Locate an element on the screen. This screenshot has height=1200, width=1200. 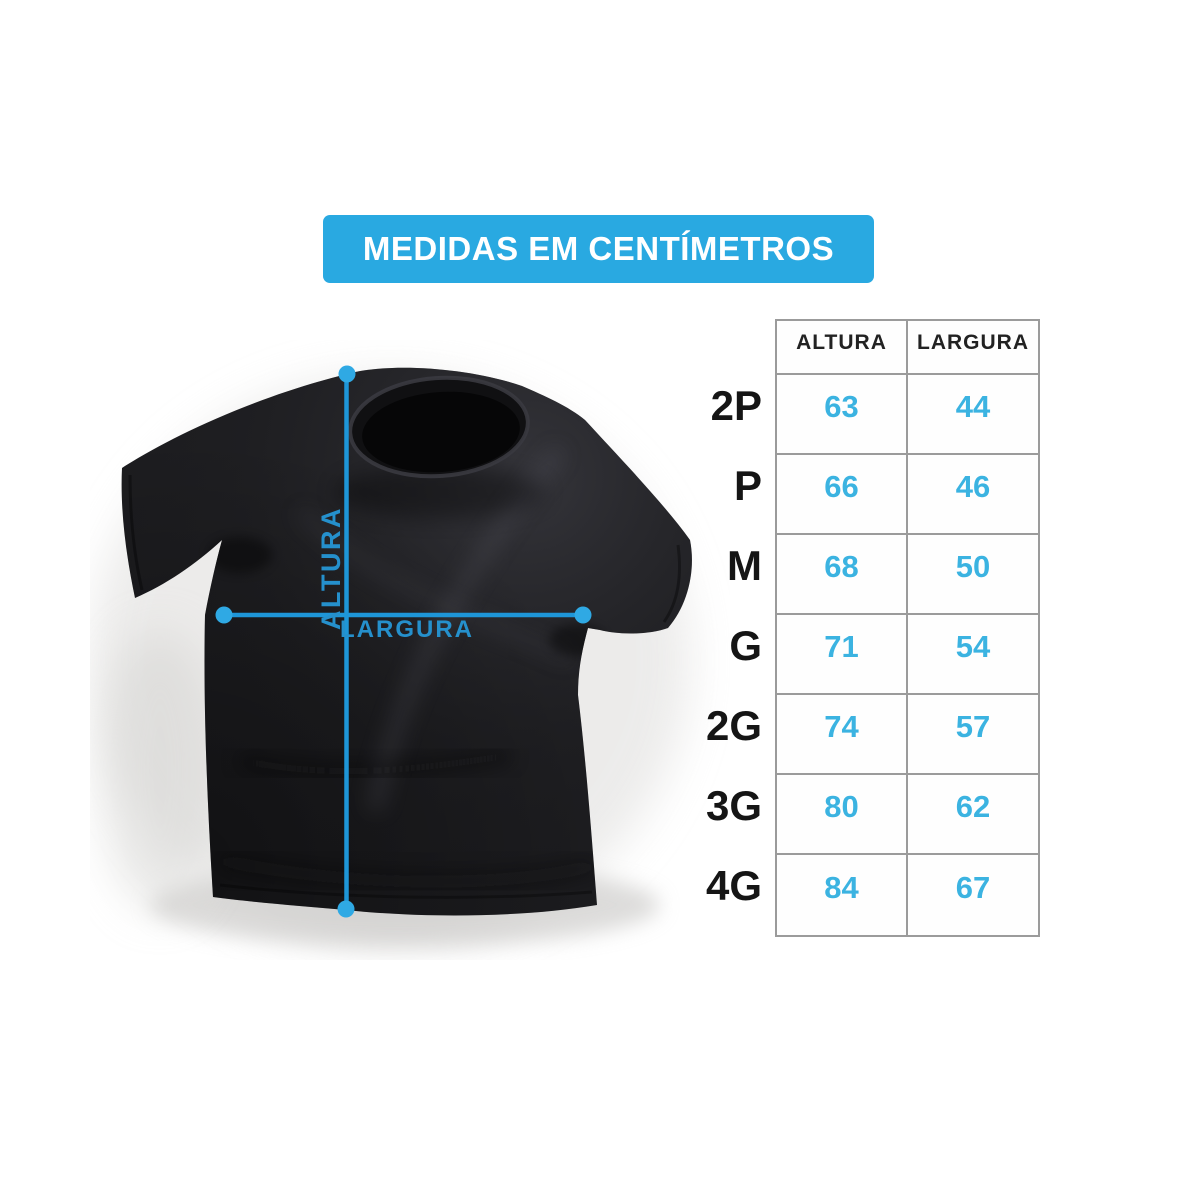
size-label-g: G is located at coordinates (745, 645).